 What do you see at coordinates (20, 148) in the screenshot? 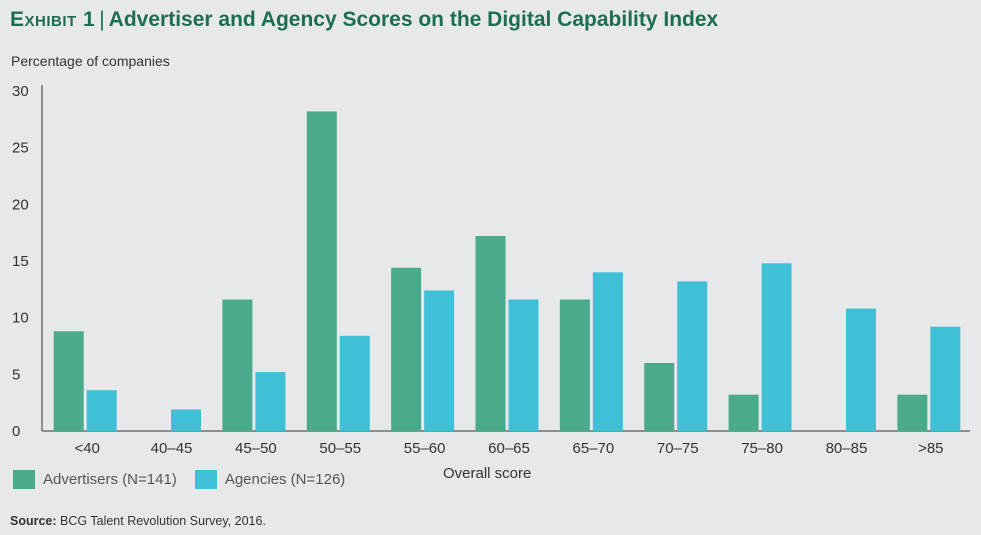
I see `y-tick-label: 25` at bounding box center [20, 148].